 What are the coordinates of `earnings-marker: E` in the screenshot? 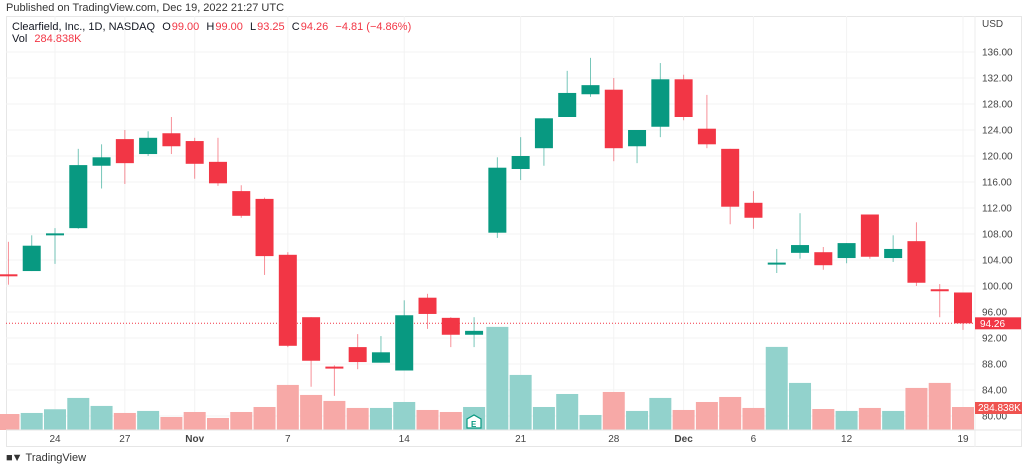 It's located at (474, 421).